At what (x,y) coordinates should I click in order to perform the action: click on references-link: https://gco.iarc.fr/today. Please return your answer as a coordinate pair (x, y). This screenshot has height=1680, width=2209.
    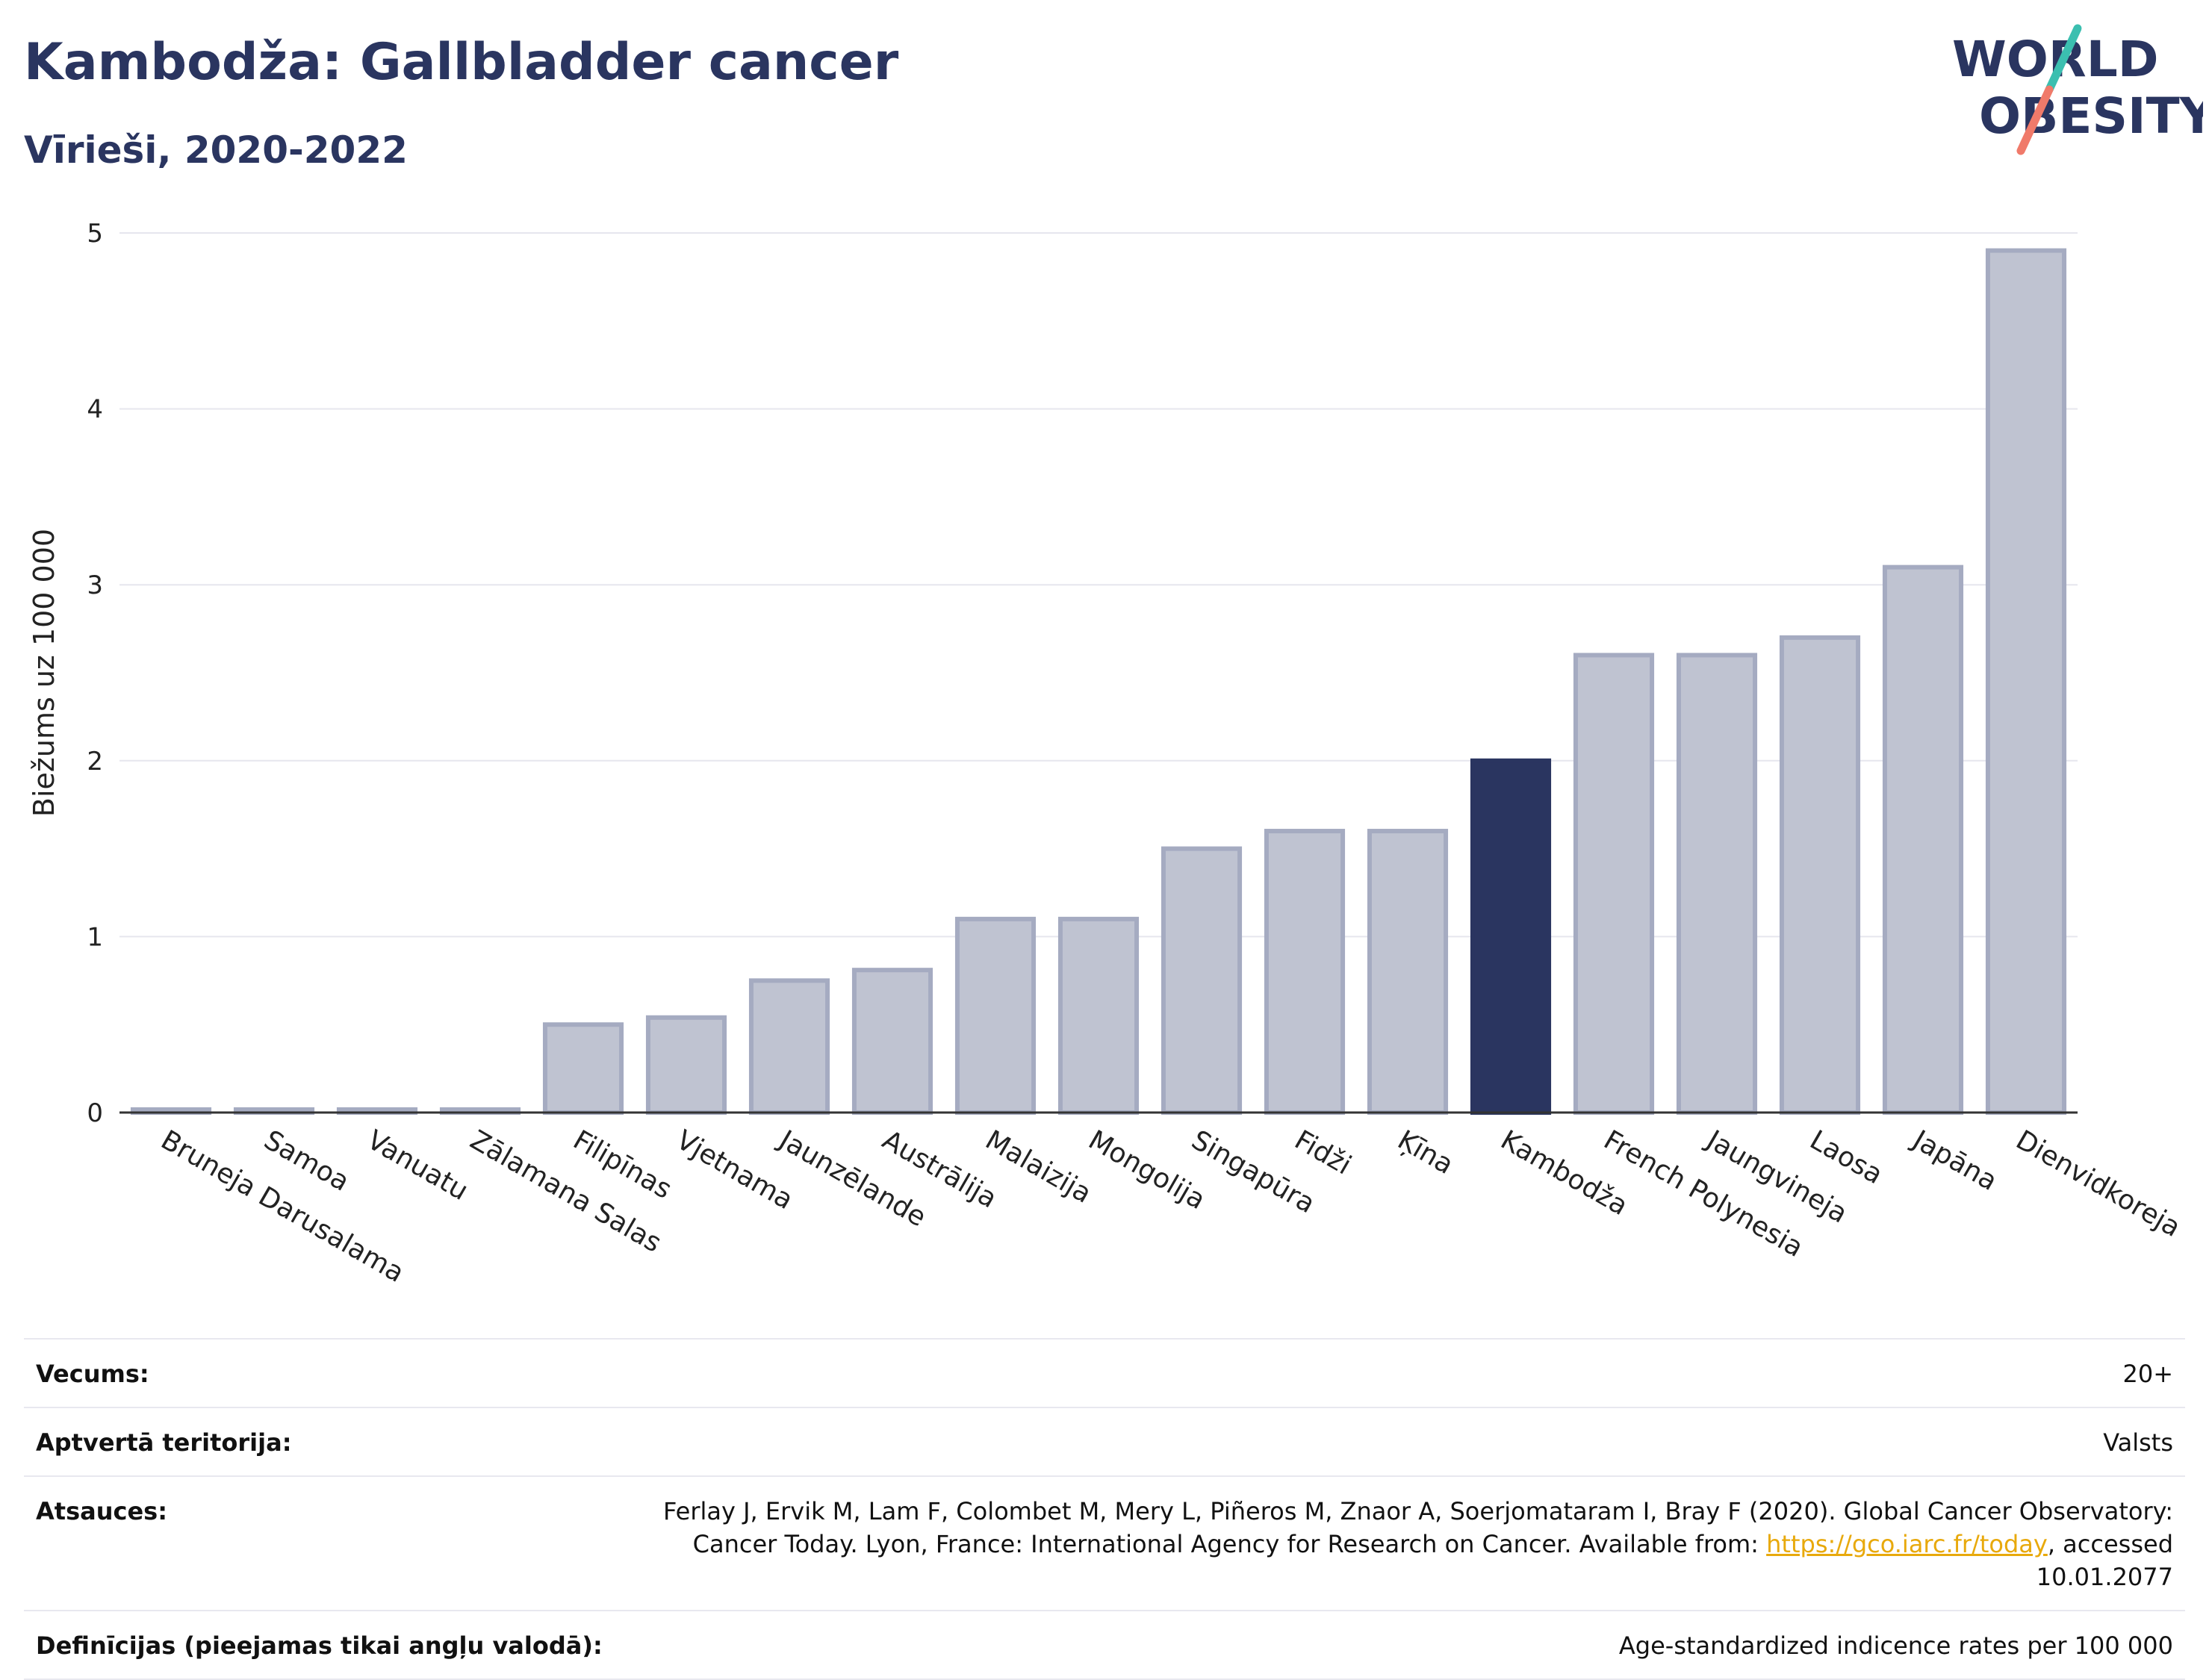
    Looking at the image, I should click on (1907, 1544).